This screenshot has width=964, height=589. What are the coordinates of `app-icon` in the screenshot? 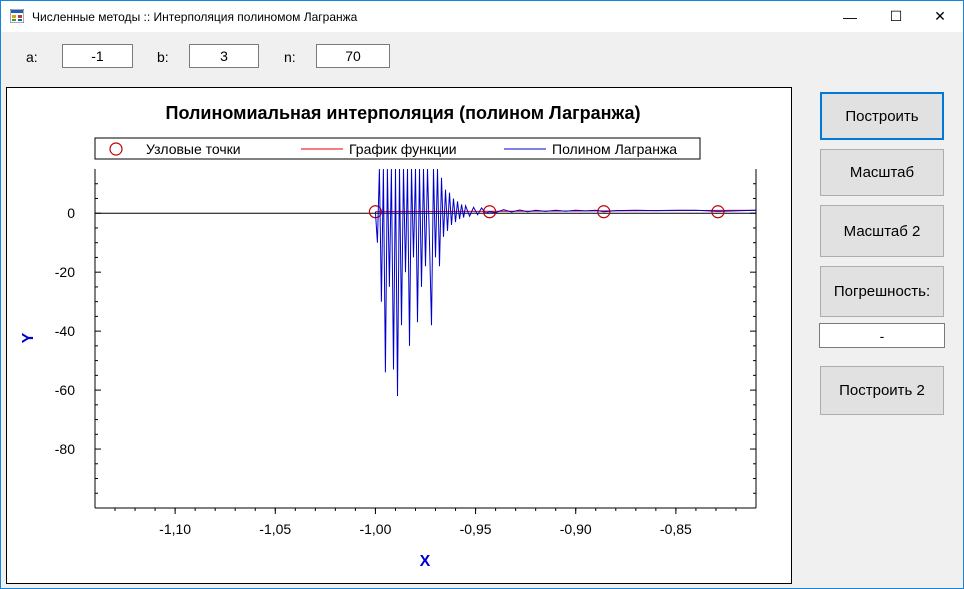 It's located at (17, 16).